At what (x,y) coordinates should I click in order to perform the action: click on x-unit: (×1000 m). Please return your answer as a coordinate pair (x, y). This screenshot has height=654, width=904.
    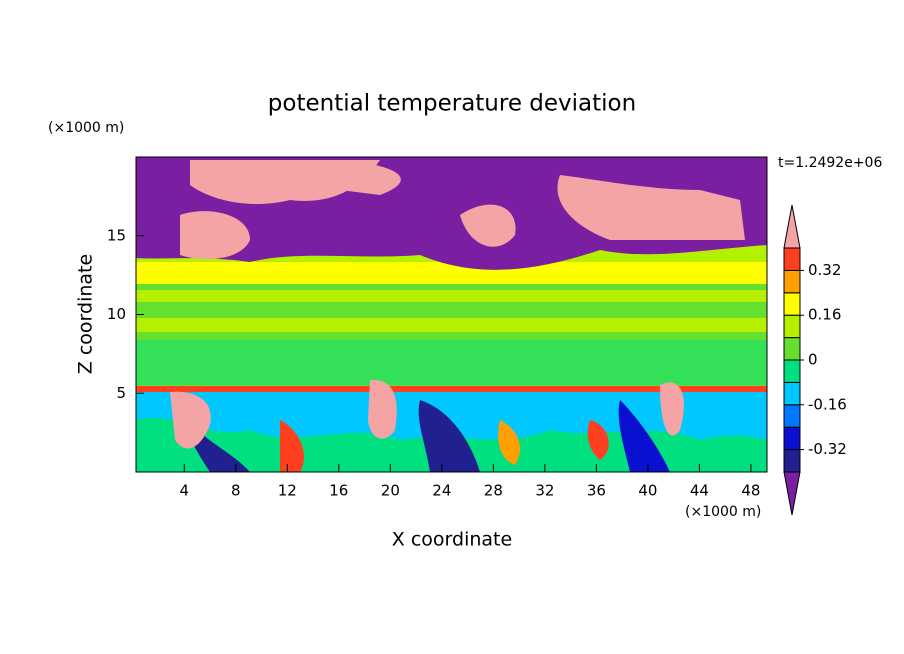
    Looking at the image, I should click on (723, 512).